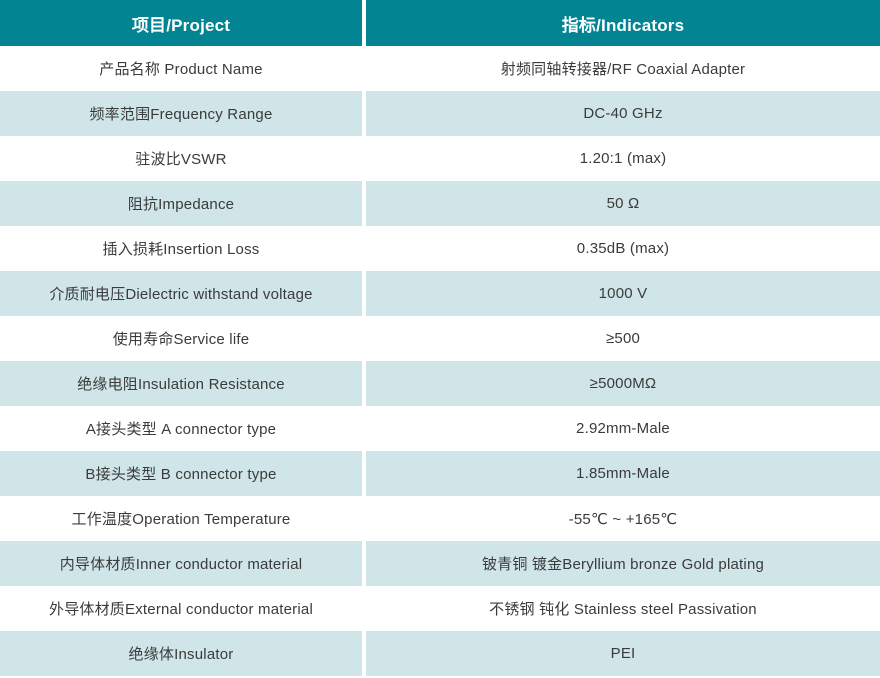 This screenshot has width=880, height=678. I want to click on table-row: 绝缘体Insulator PEI, so click(440, 653).